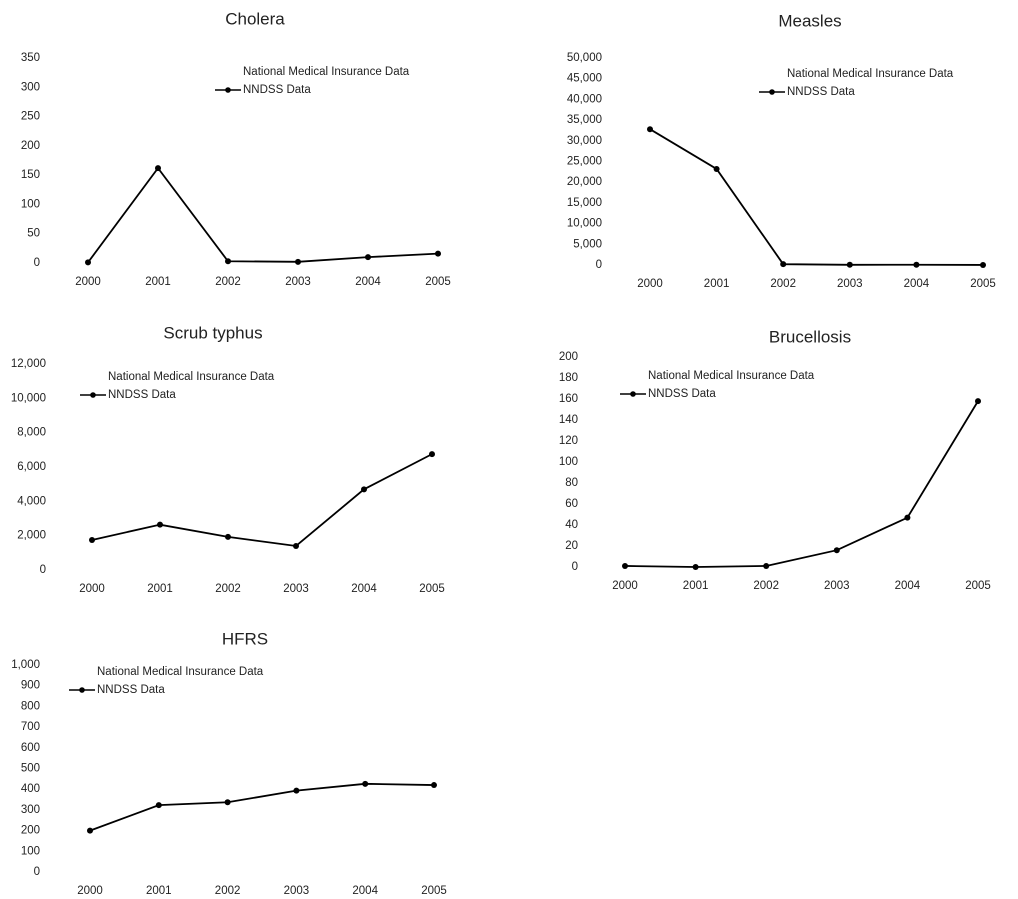 This screenshot has width=1018, height=899. Describe the element at coordinates (568, 399) in the screenshot. I see `y-tick-label: 160` at that location.